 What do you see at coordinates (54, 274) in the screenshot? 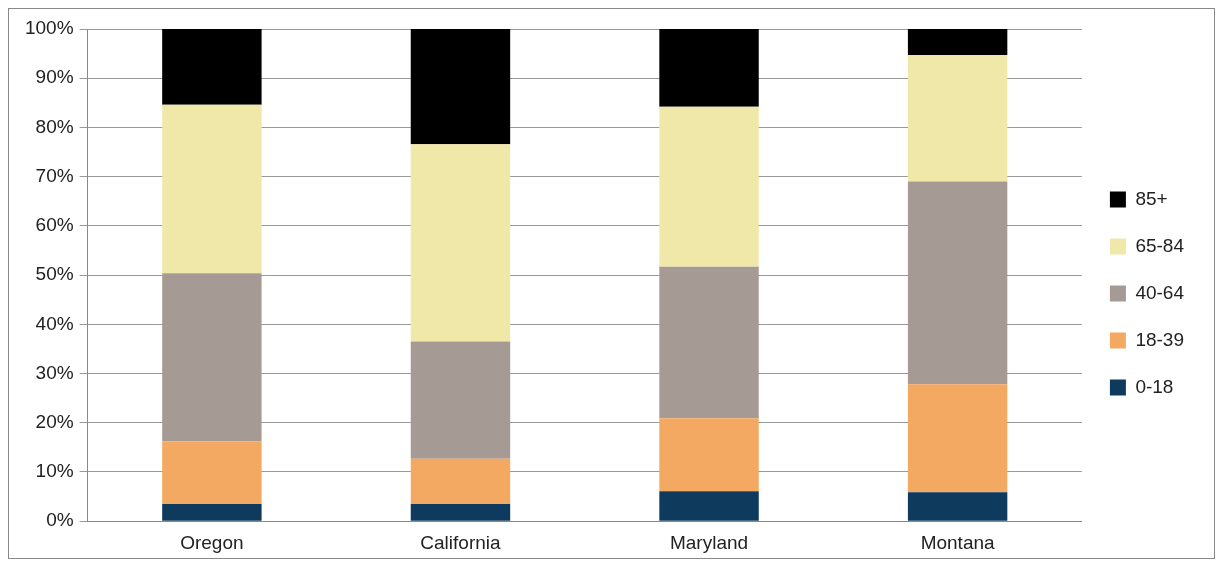
I see `y-tick-label: 50%` at bounding box center [54, 274].